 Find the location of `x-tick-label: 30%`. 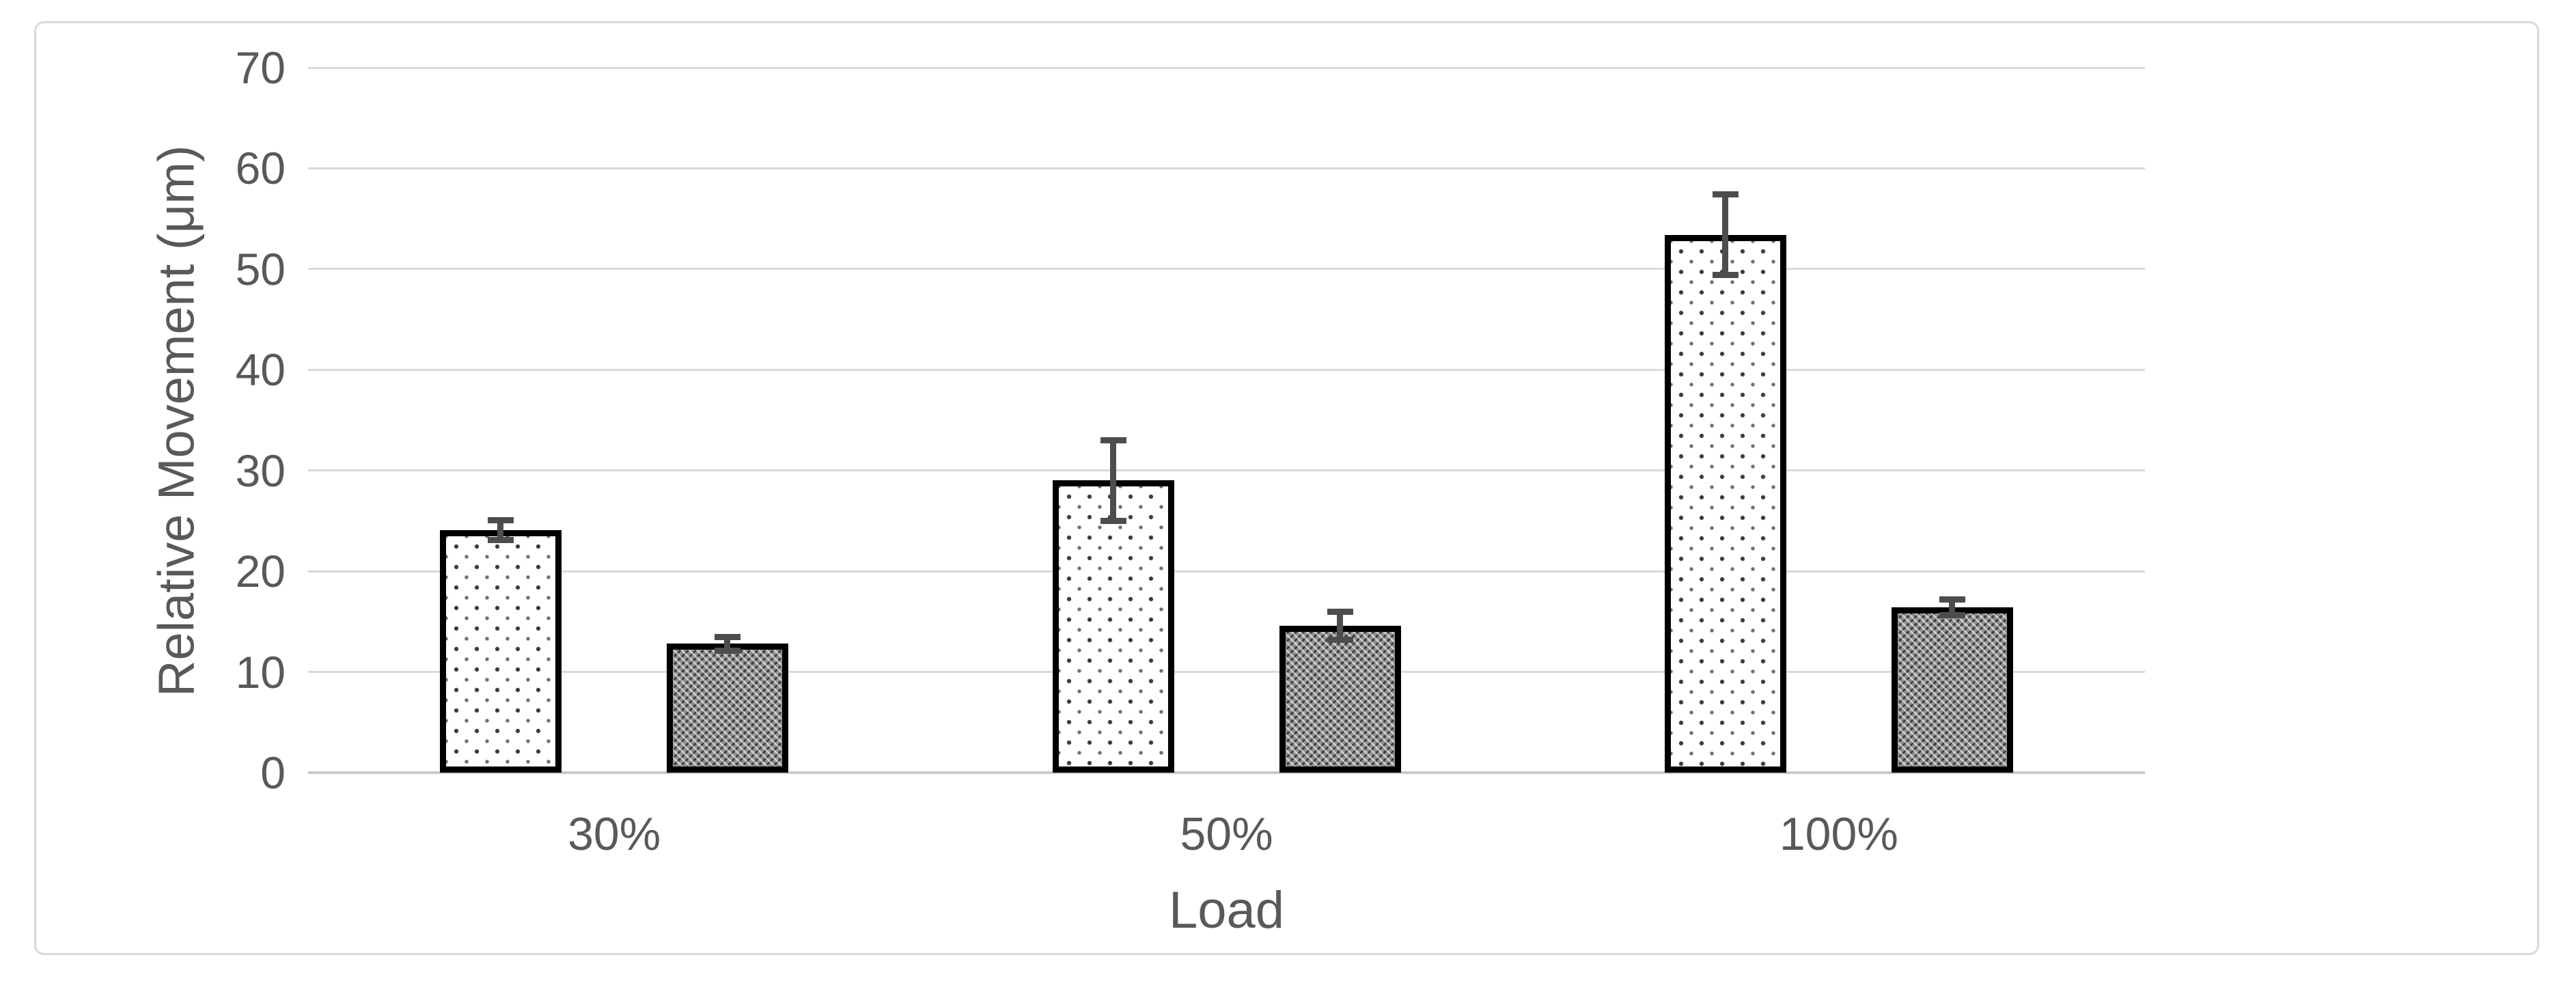

x-tick-label: 30% is located at coordinates (615, 834).